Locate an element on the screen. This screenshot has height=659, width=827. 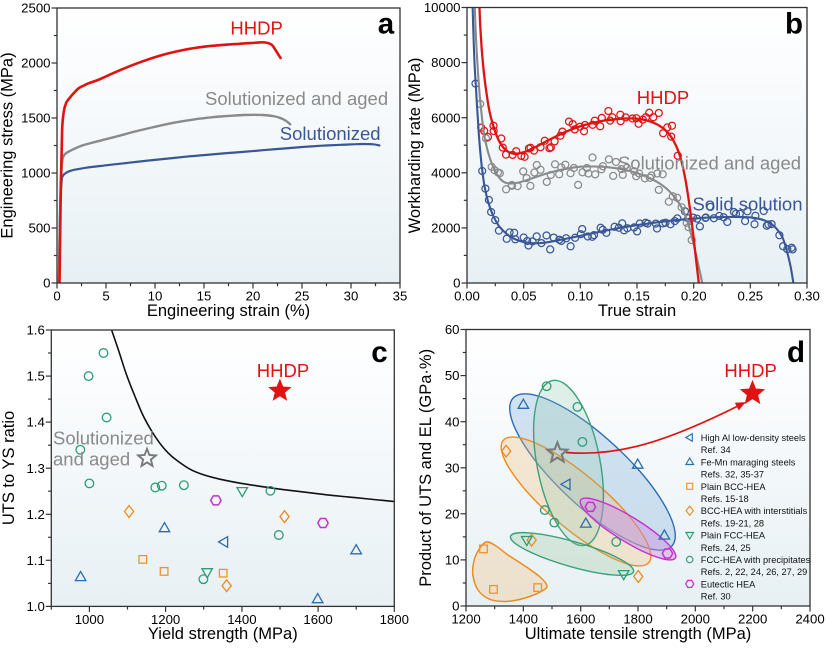
svg-text: Yield strength (MPa) is located at coordinates (223, 634).